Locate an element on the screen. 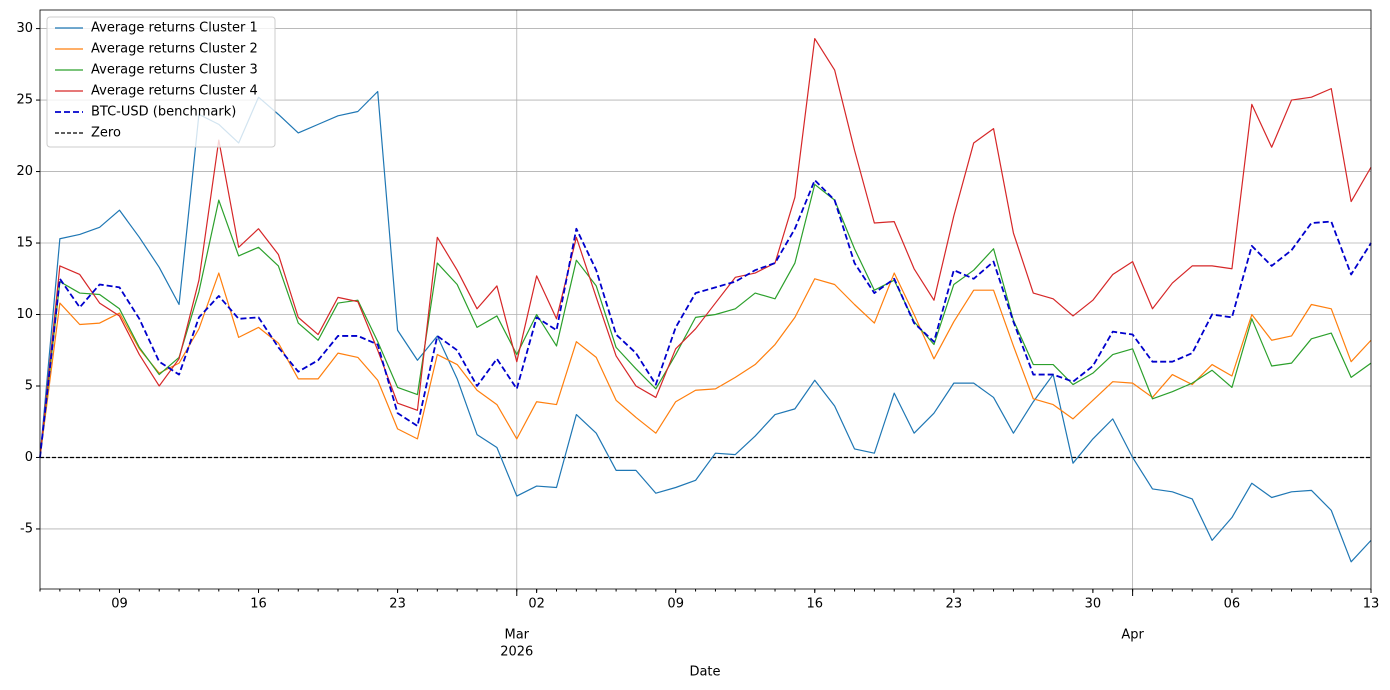  legend-label: Average returns Cluster 4 is located at coordinates (174, 91).